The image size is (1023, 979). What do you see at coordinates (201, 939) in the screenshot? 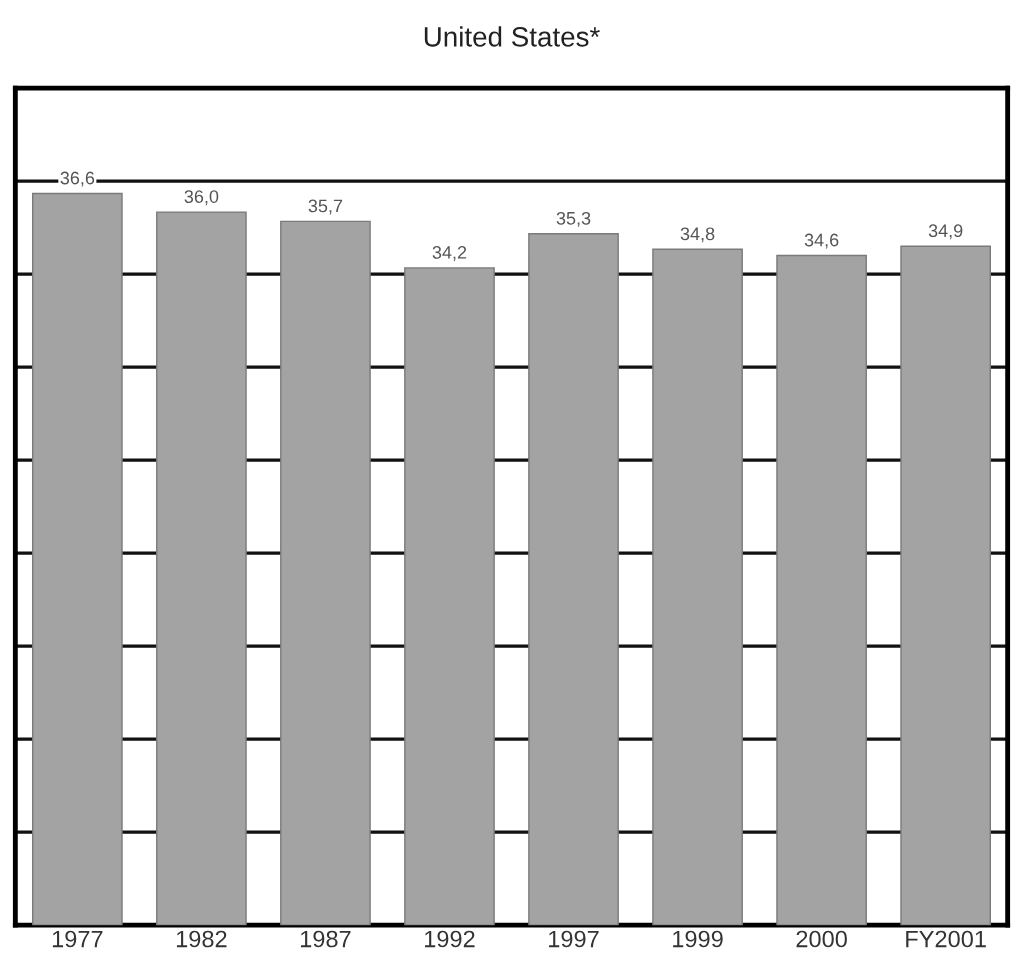
I see `x-tick-label: 1982` at bounding box center [201, 939].